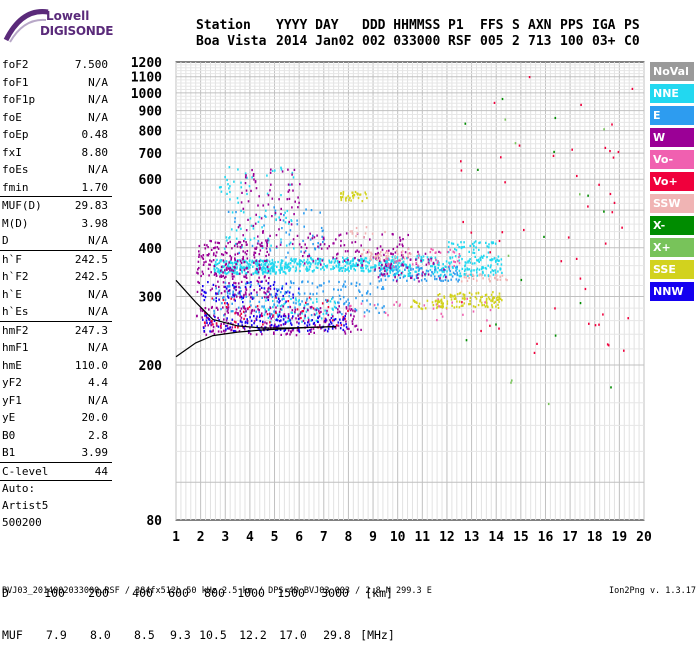  What do you see at coordinates (91, 365) in the screenshot?
I see `param-value: 110.0` at bounding box center [91, 365].